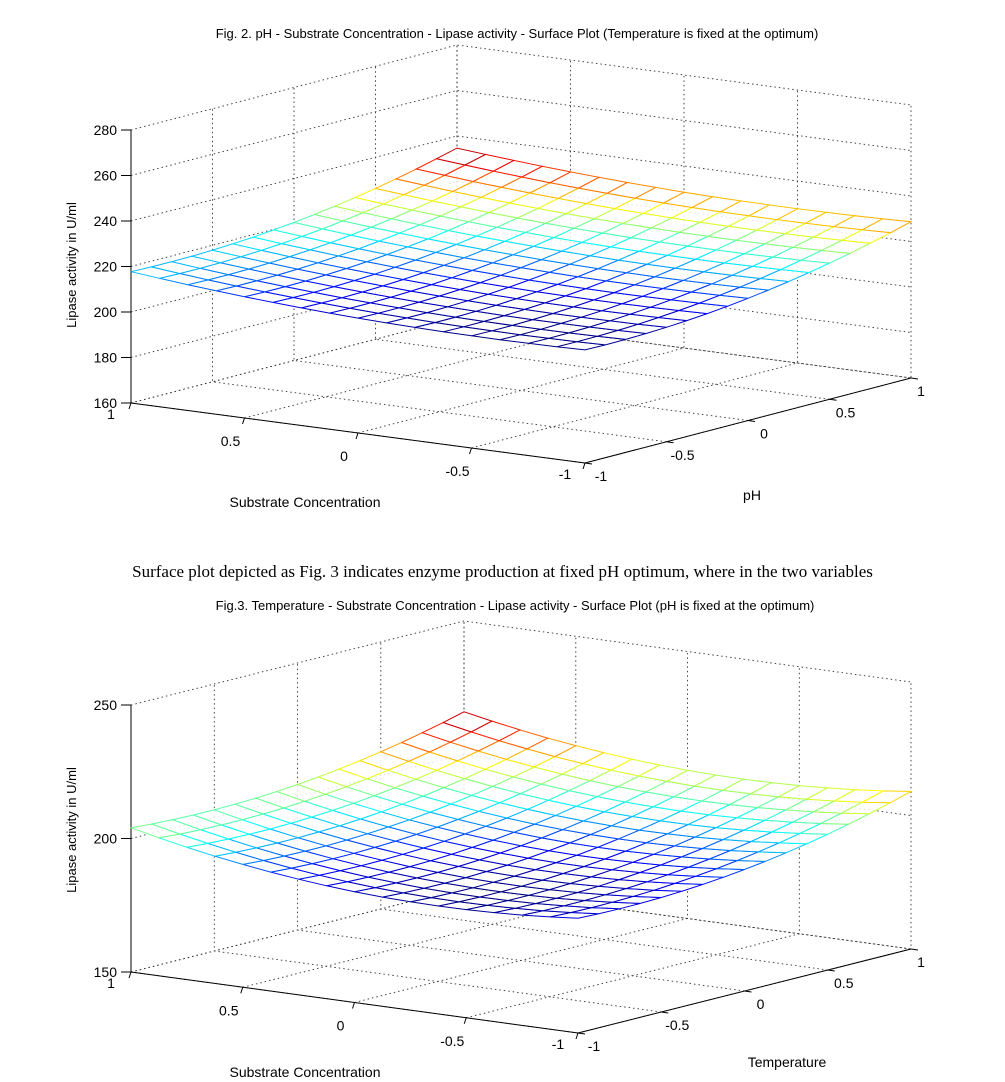 This screenshot has width=1005, height=1082. I want to click on z-tick-label: 260, so click(106, 176).